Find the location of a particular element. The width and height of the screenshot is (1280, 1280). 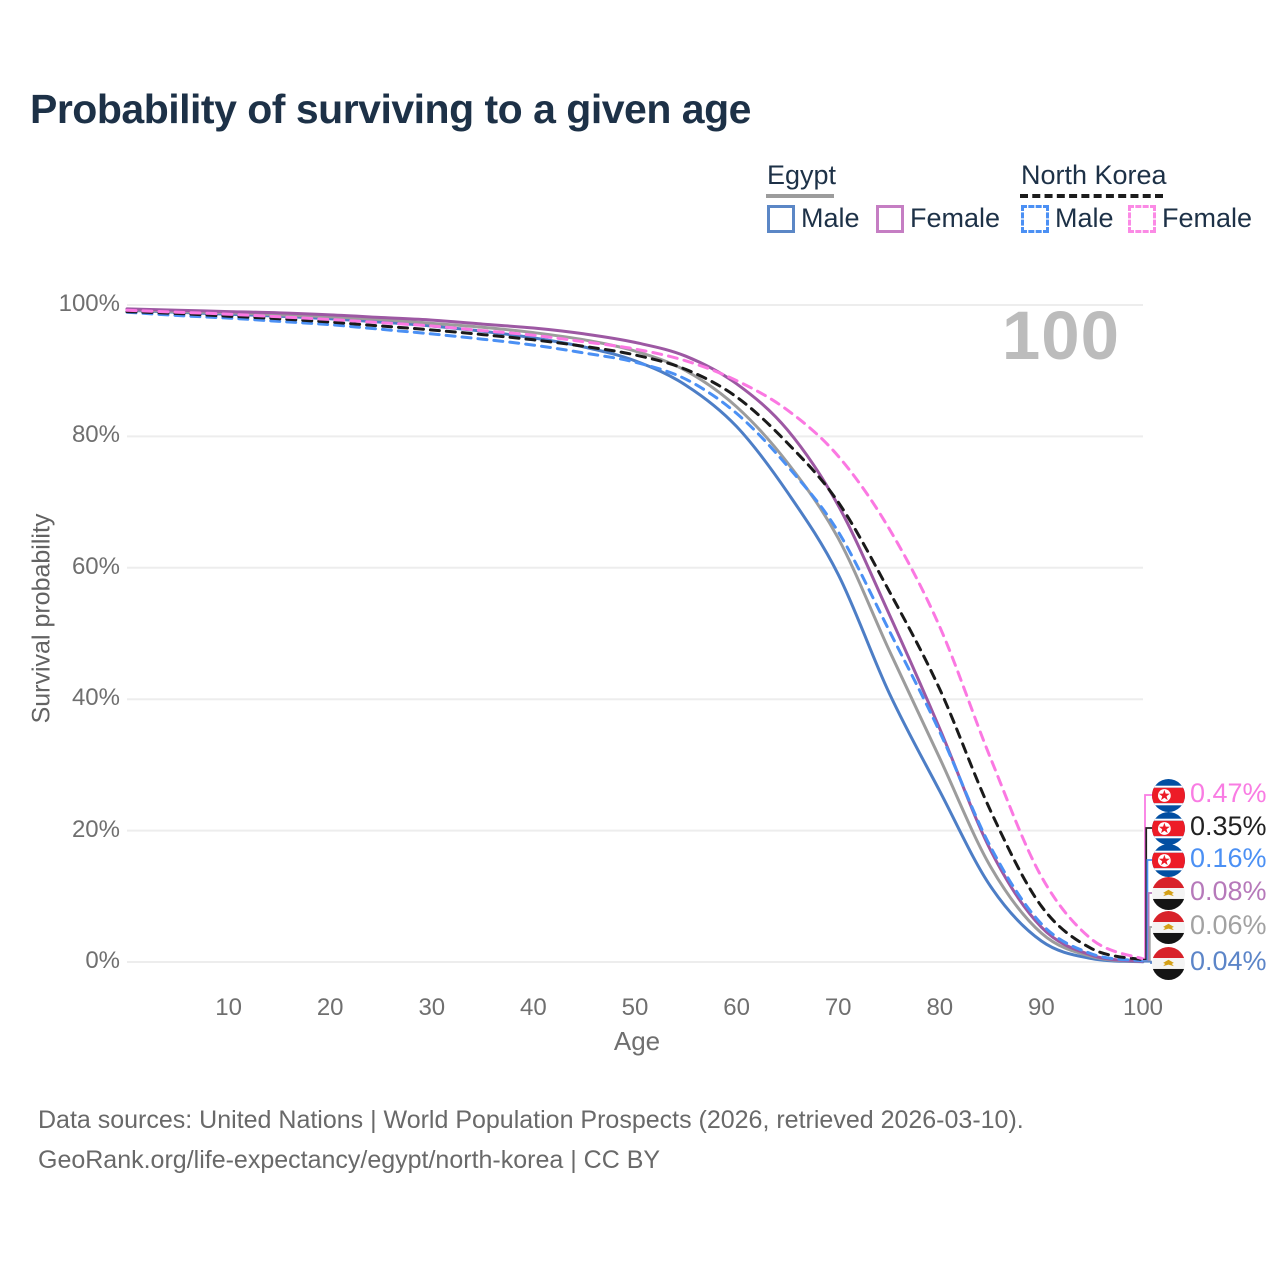

legend-item-egypt-female: Female is located at coordinates (955, 218).